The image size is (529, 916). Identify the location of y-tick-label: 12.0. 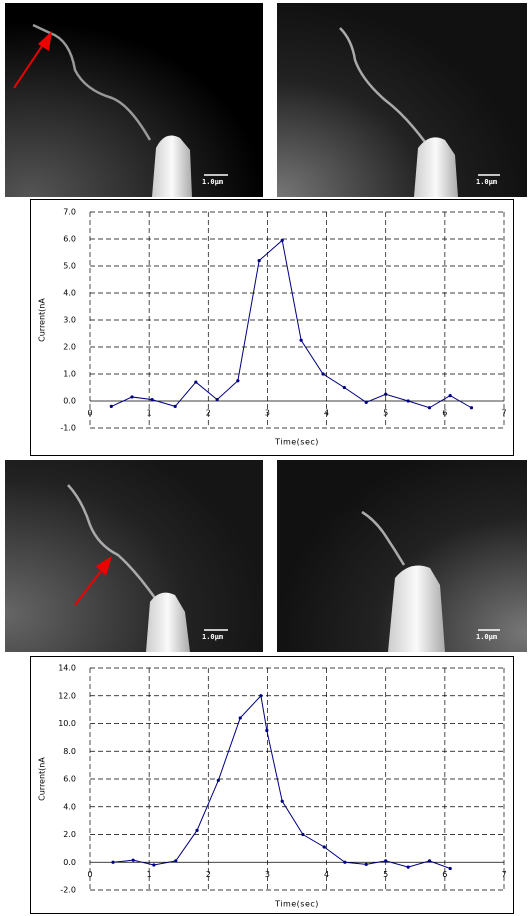
(67, 695).